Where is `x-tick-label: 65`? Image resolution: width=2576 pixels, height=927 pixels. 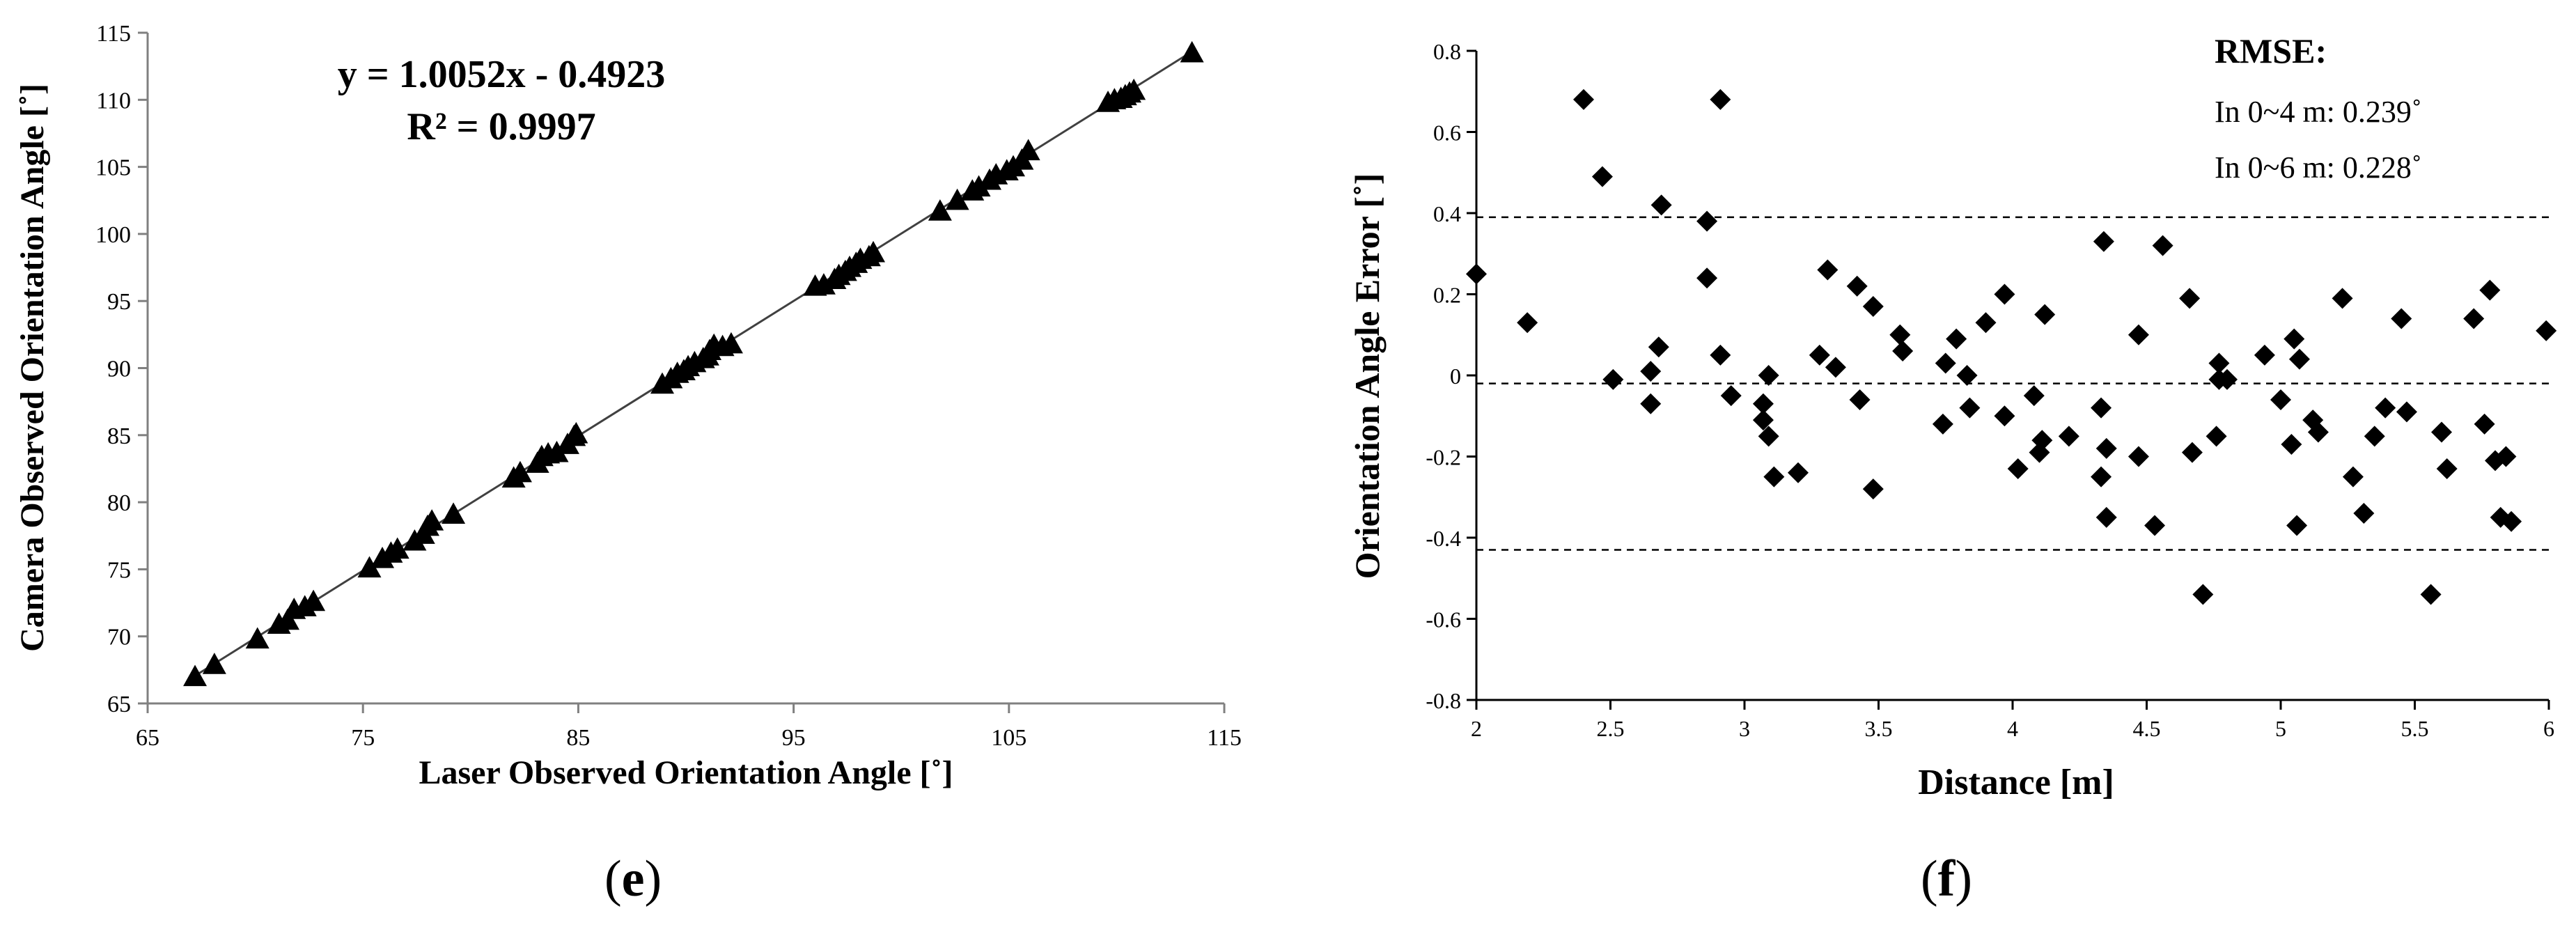
x-tick-label: 65 is located at coordinates (147, 738).